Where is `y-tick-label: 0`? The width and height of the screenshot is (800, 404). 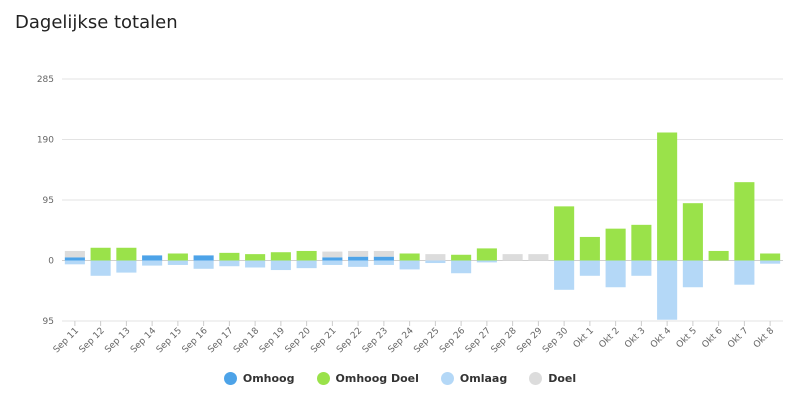 y-tick-label: 0 is located at coordinates (51, 262).